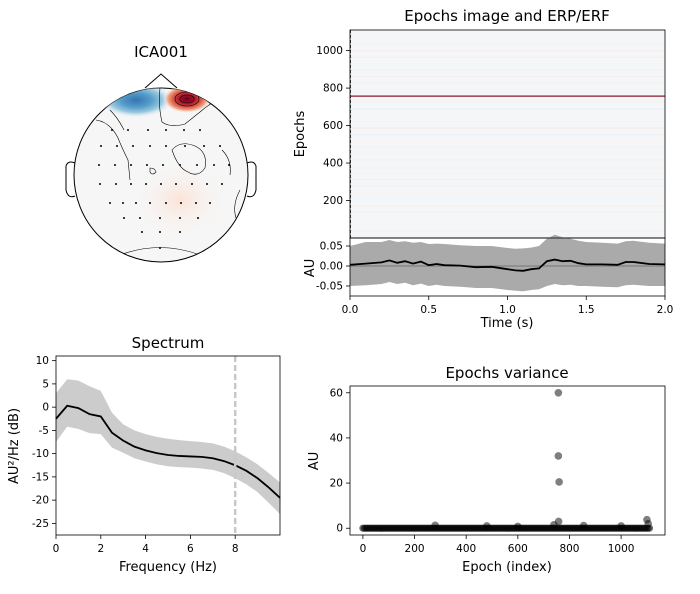  Describe the element at coordinates (310, 268) in the screenshot. I see `erp-ylabel: AU` at that location.